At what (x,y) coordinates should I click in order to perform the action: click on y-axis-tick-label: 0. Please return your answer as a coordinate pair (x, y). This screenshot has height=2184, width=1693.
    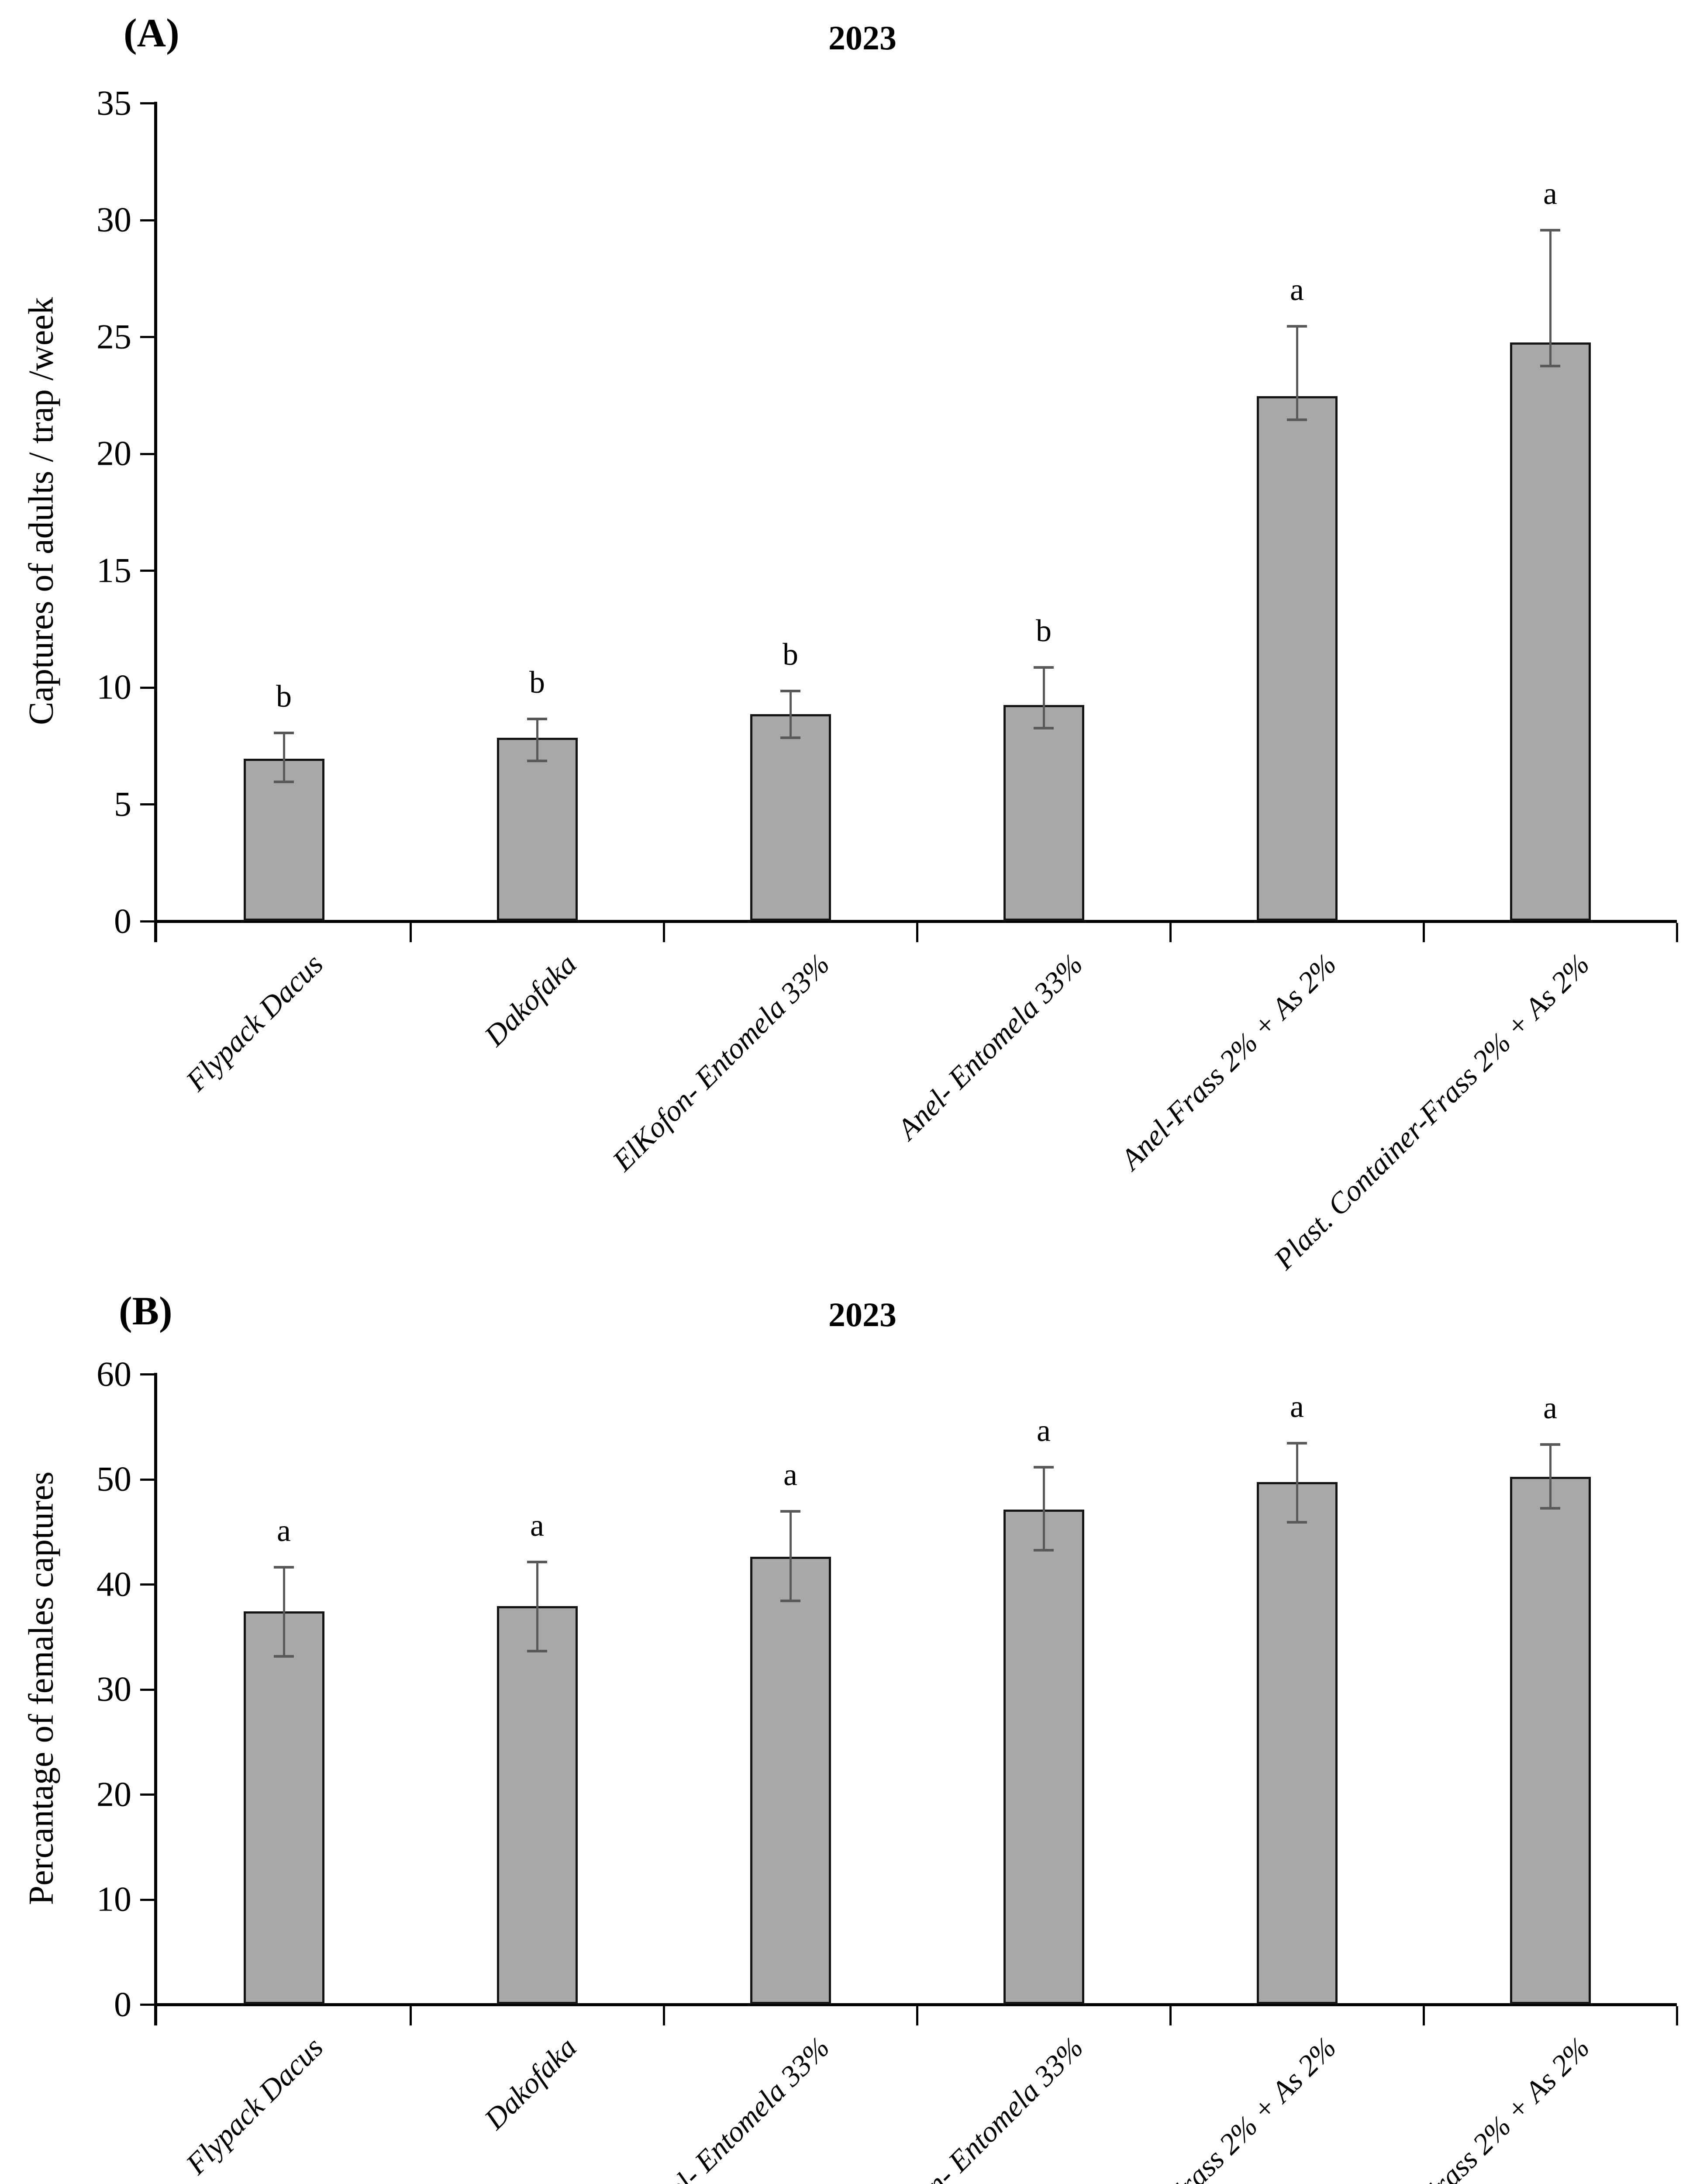
    Looking at the image, I should click on (122, 921).